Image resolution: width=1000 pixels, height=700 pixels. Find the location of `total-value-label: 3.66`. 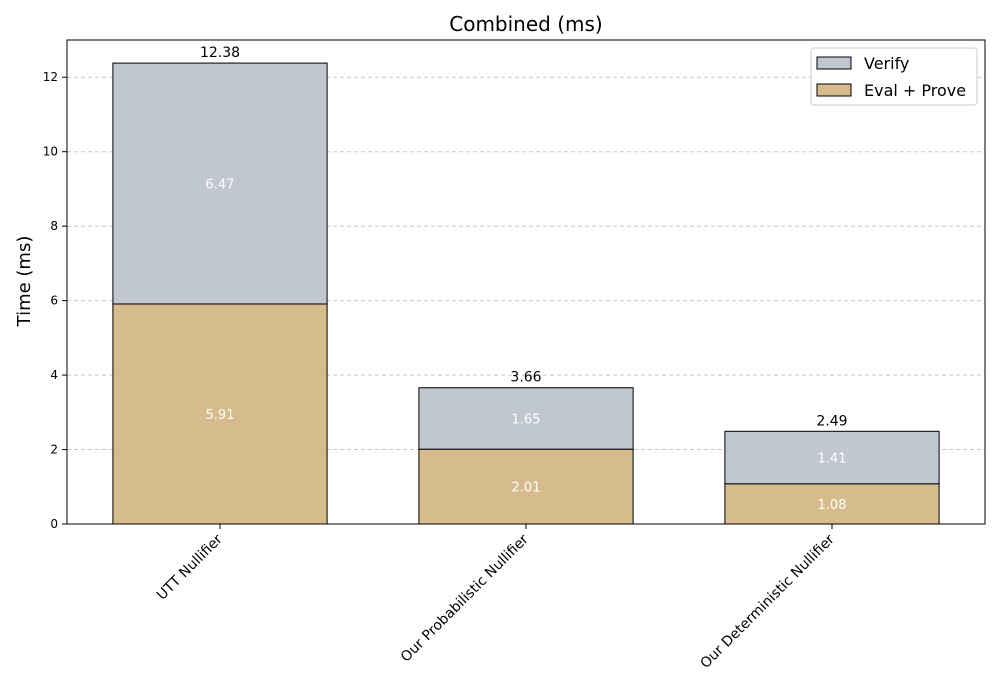

total-value-label: 3.66 is located at coordinates (525, 378).